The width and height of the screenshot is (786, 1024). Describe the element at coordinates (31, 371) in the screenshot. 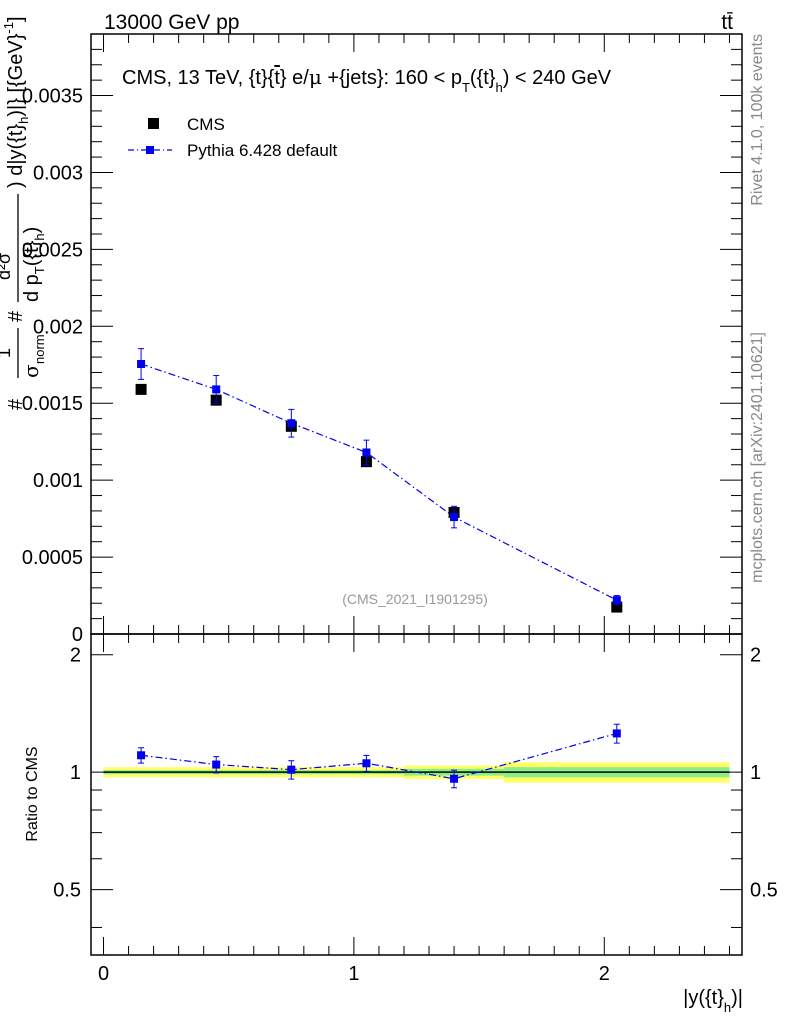

I see `ylabel-sigma: σ` at that location.